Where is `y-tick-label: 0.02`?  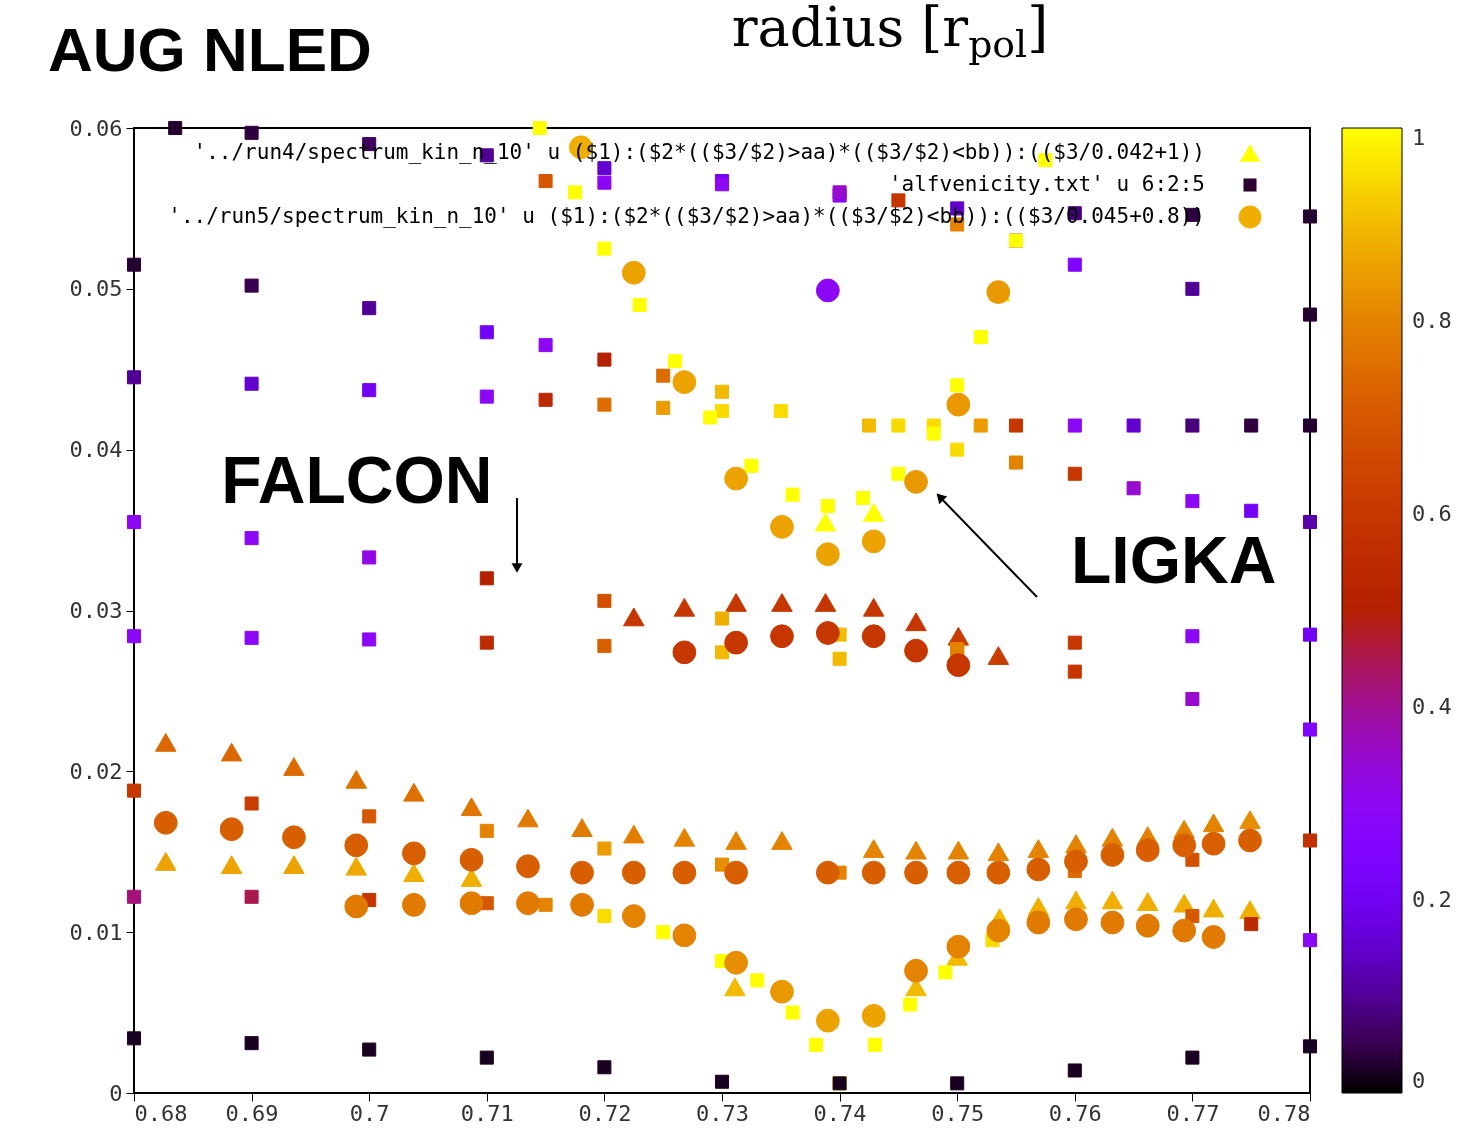
y-tick-label: 0.02 is located at coordinates (96, 771).